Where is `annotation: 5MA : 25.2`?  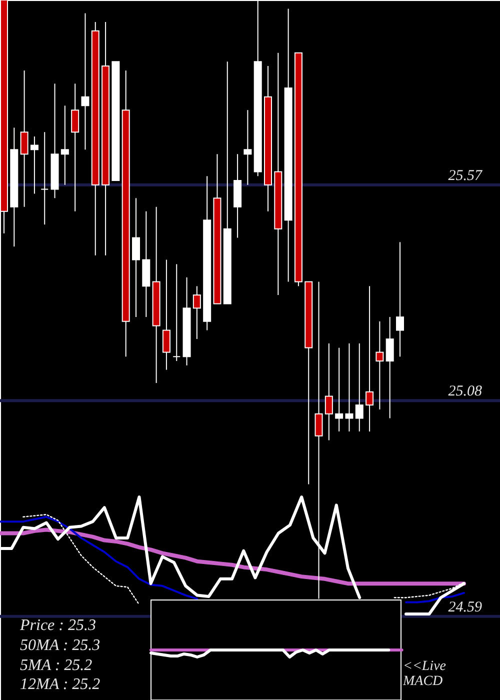
annotation: 5MA : 25.2 is located at coordinates (56, 665).